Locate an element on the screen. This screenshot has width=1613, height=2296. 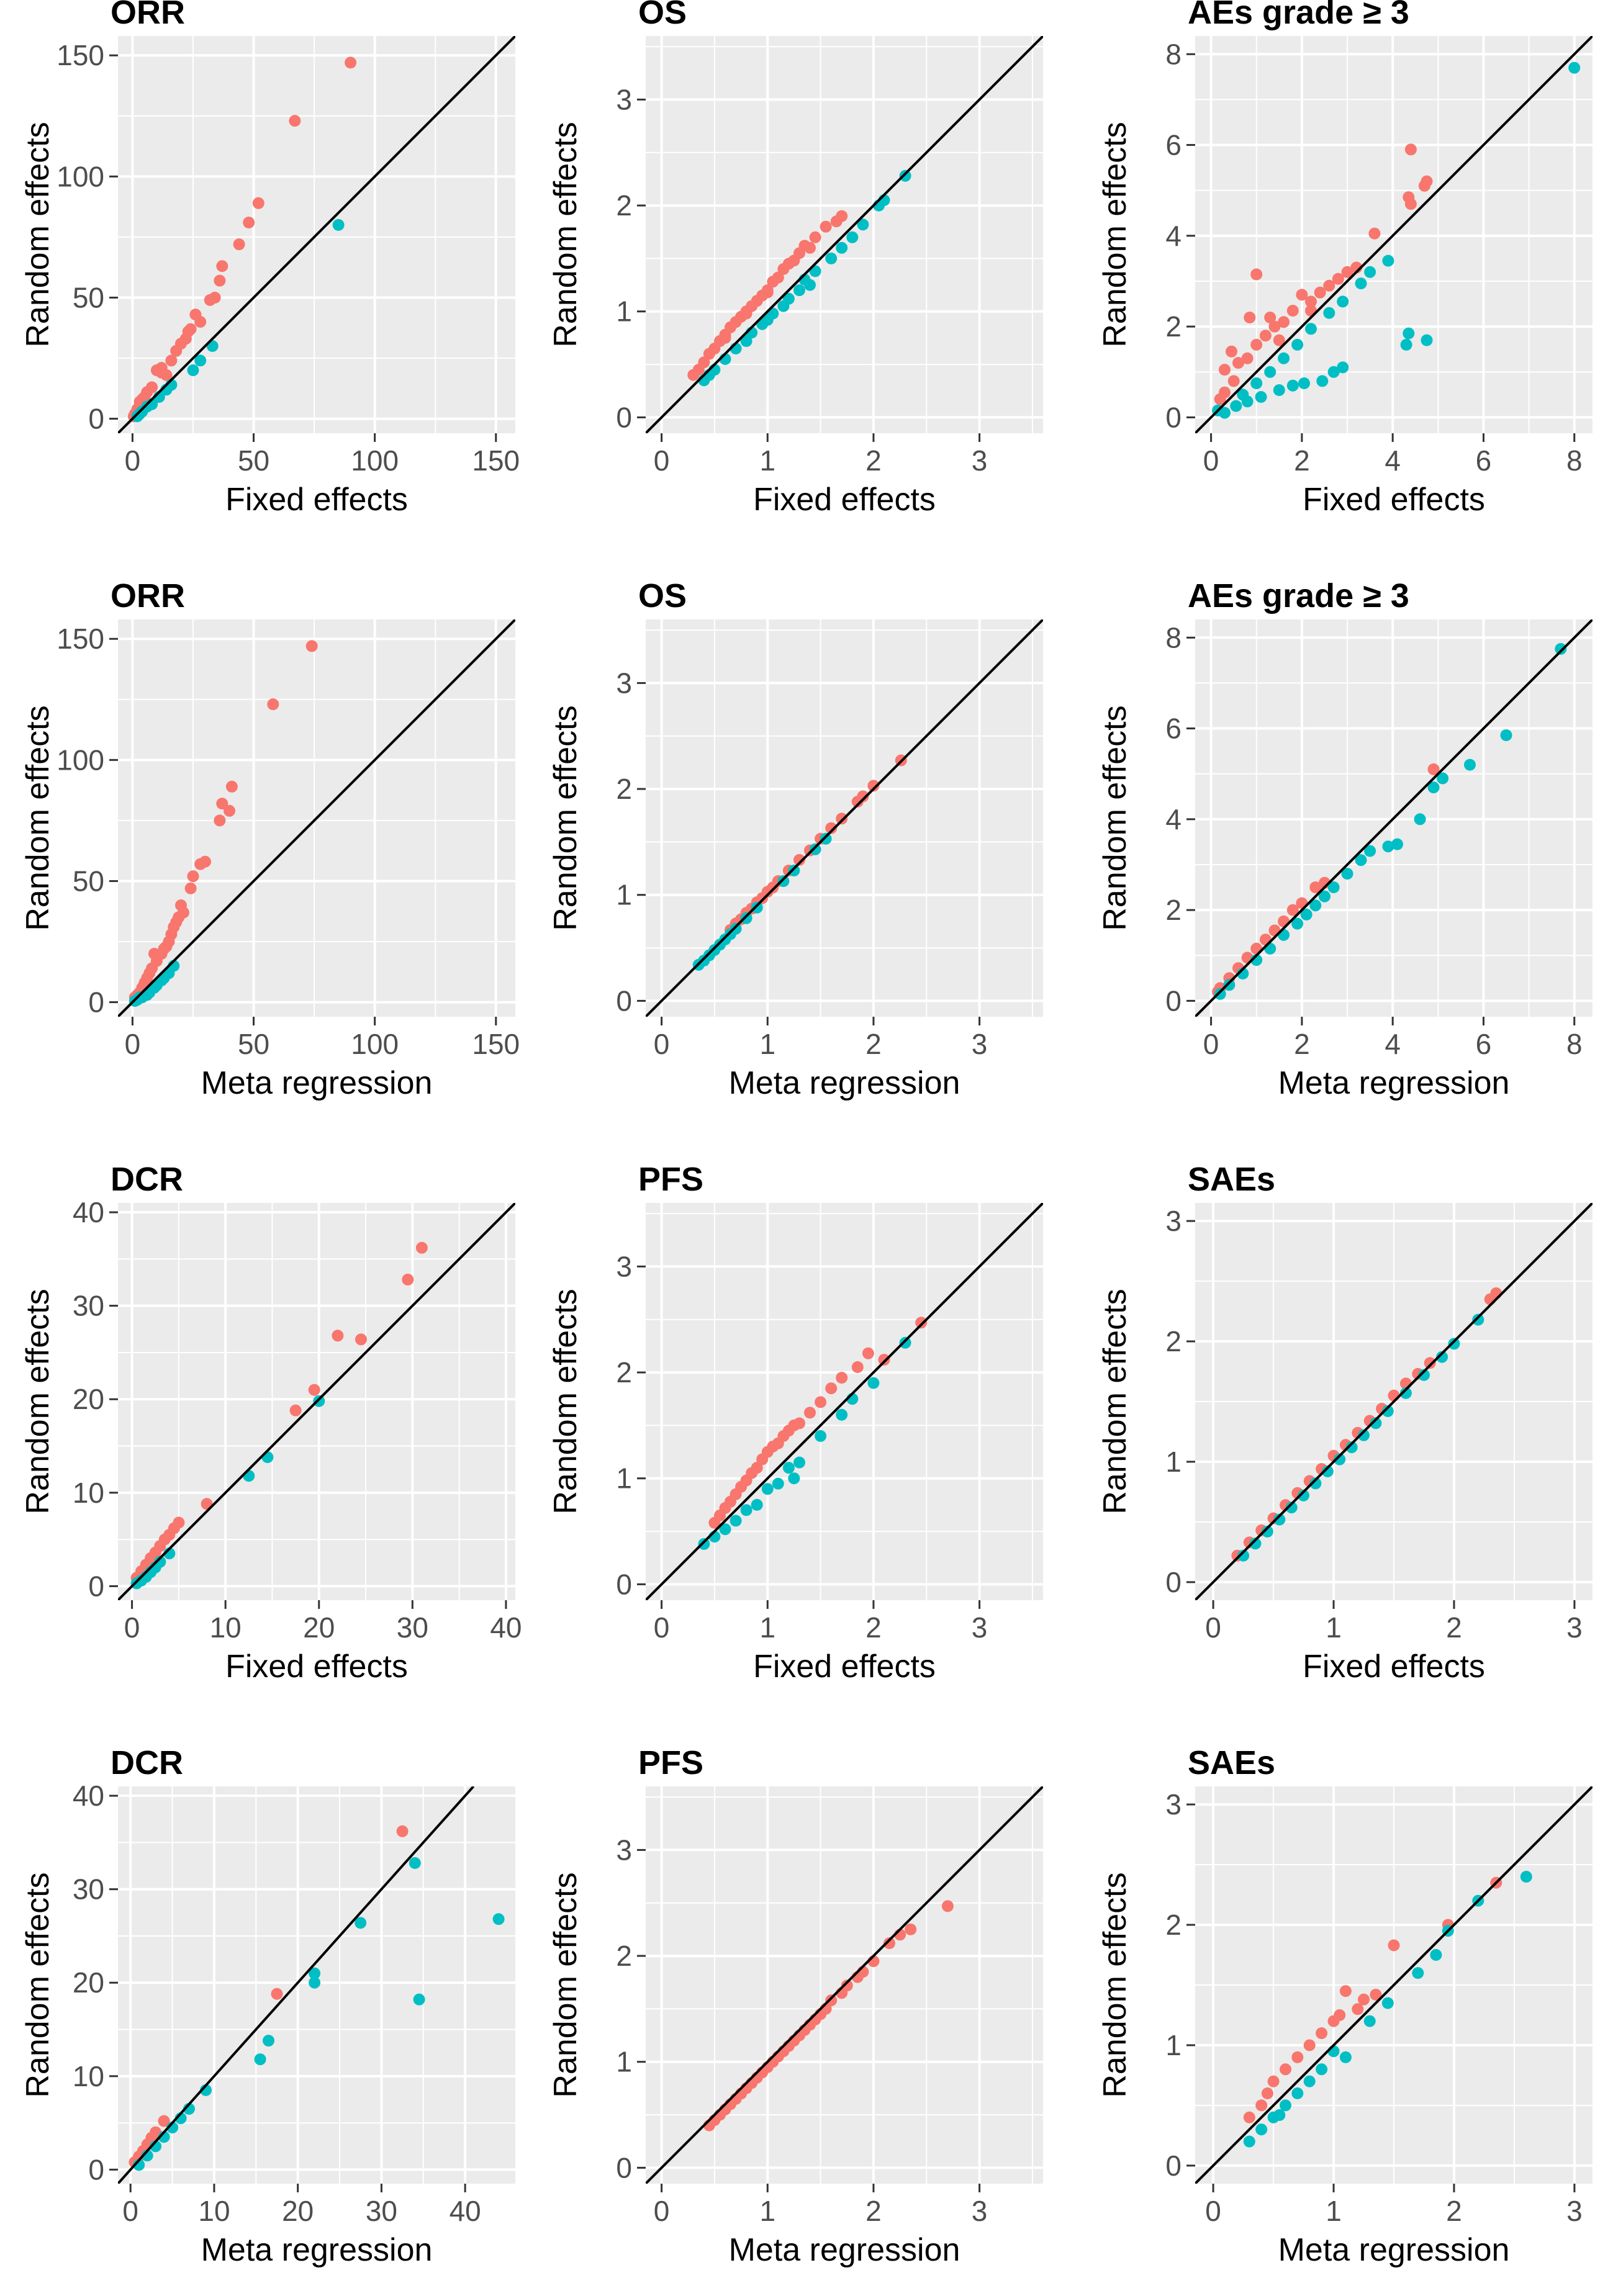
scatter-panel: 0 1 2 3 0 1 2 3 Meta regression Random effects PFS is located at coordinates (796, 2006).